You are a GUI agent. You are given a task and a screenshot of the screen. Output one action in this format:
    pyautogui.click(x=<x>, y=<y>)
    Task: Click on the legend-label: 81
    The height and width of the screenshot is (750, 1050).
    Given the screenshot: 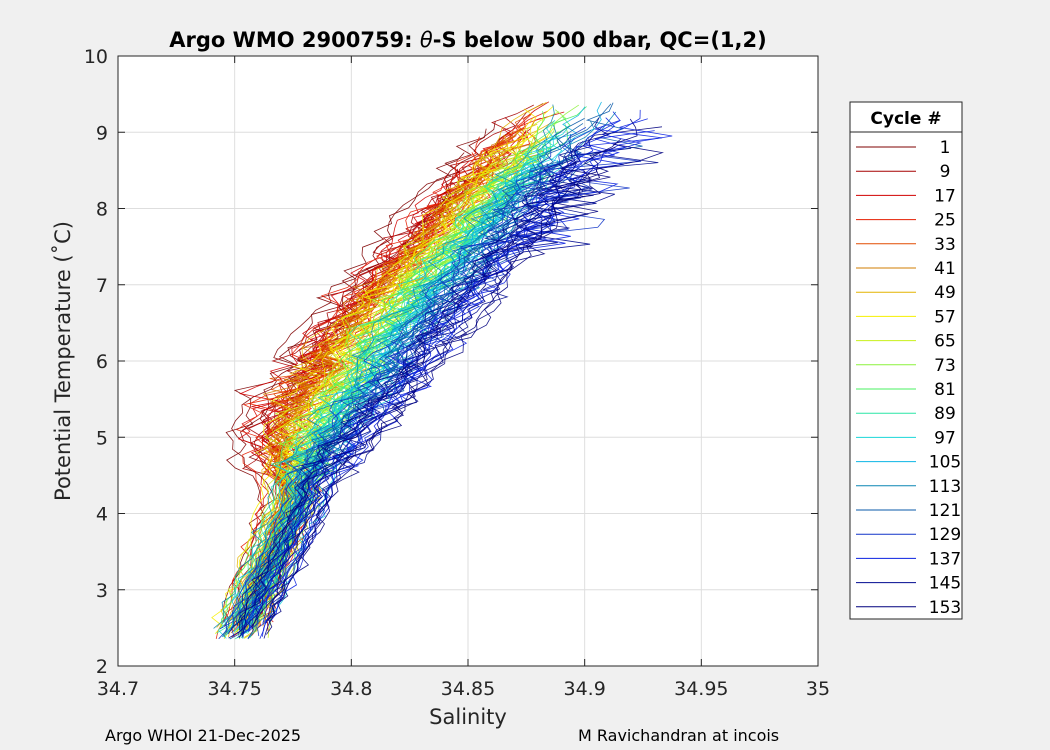 What is the action you would take?
    pyautogui.click(x=945, y=390)
    